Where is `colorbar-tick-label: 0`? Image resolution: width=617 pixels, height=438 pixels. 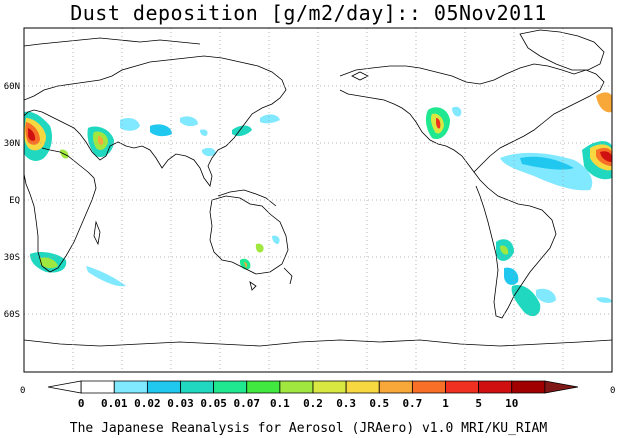
colorbar-tick-label: 0 is located at coordinates (81, 403).